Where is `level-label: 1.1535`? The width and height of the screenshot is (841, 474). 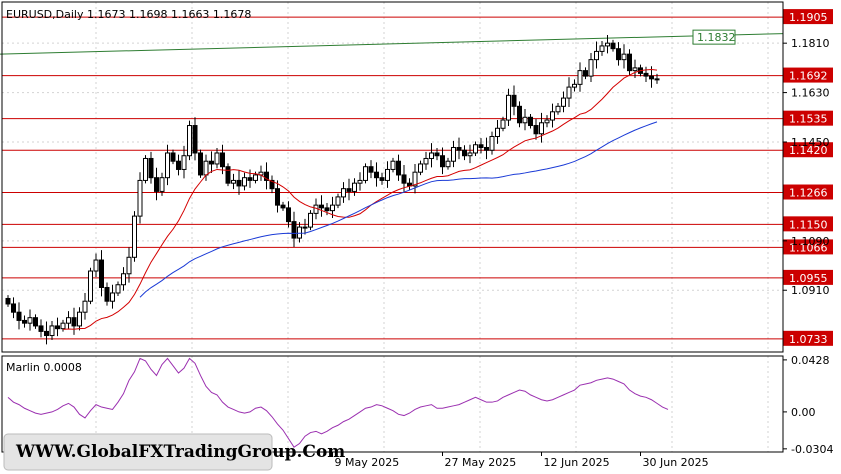 level-label: 1.1535 is located at coordinates (808, 119).